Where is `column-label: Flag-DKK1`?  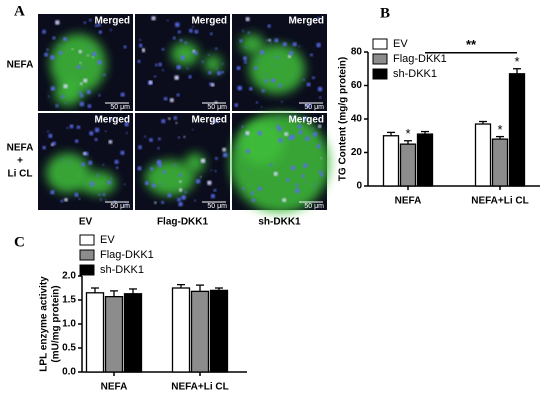
column-label: Flag-DKK1 is located at coordinates (183, 222).